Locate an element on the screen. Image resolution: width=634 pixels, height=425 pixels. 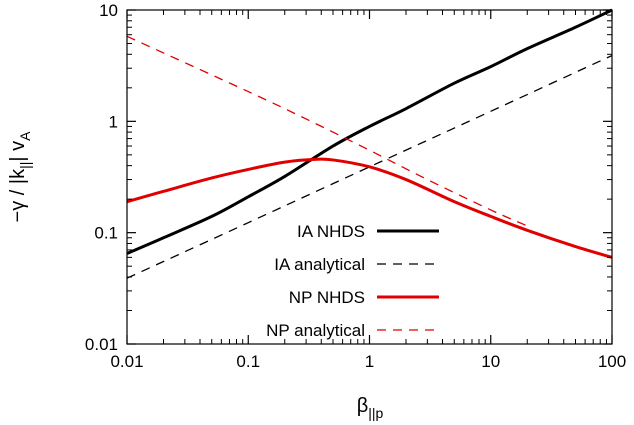
y-axis-title-sub2: A is located at coordinates (25, 136).